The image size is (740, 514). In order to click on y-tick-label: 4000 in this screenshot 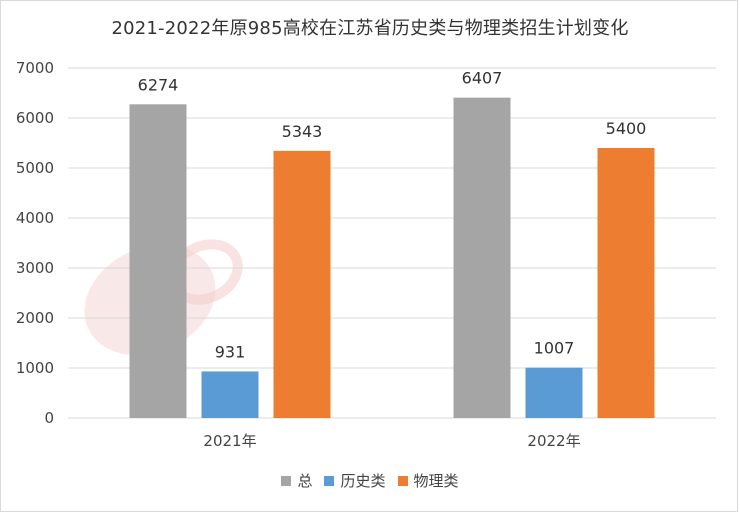, I will do `click(35, 218)`.